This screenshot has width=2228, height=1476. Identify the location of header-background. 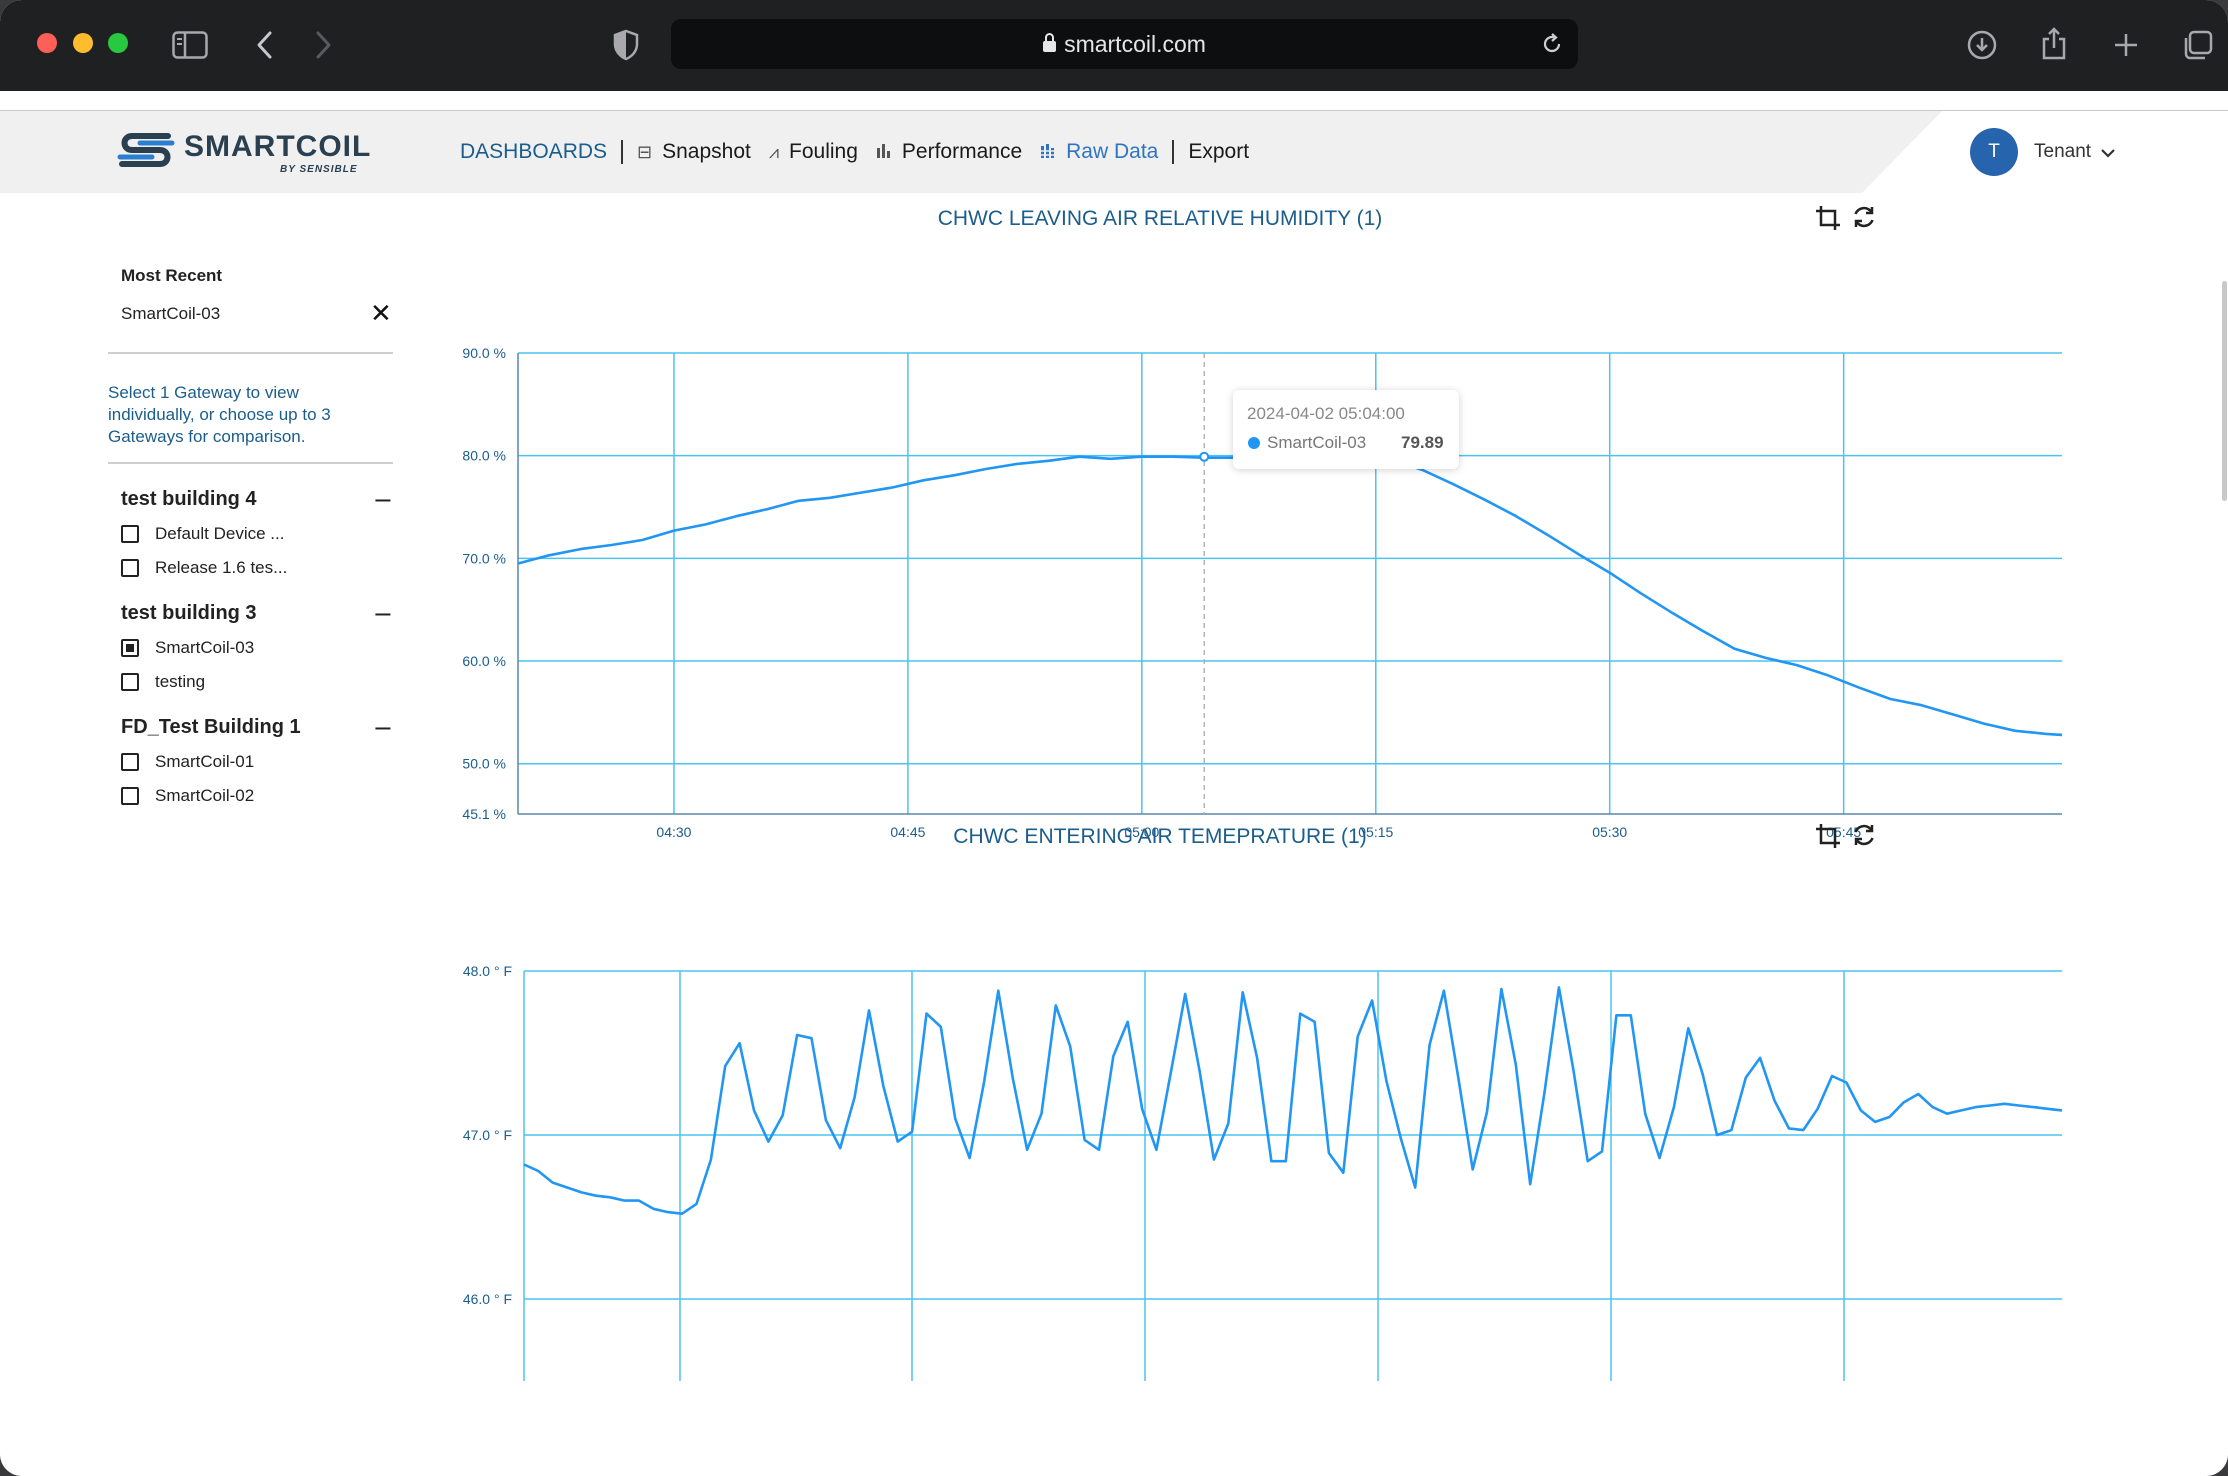
(971, 152).